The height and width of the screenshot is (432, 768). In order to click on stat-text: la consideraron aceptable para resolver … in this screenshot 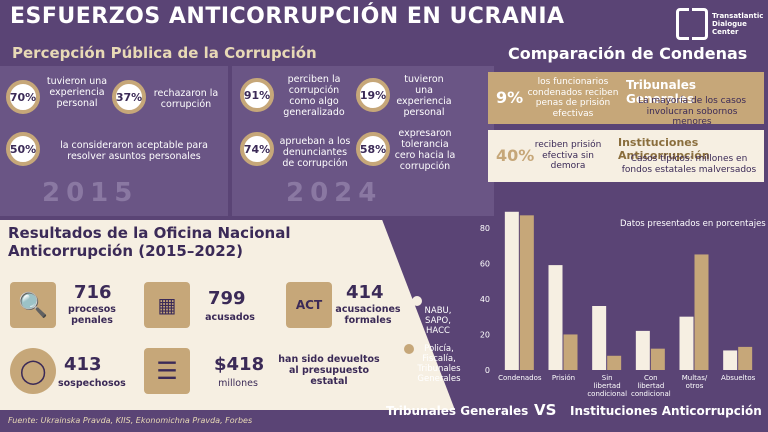, I will do `click(134, 151)`.